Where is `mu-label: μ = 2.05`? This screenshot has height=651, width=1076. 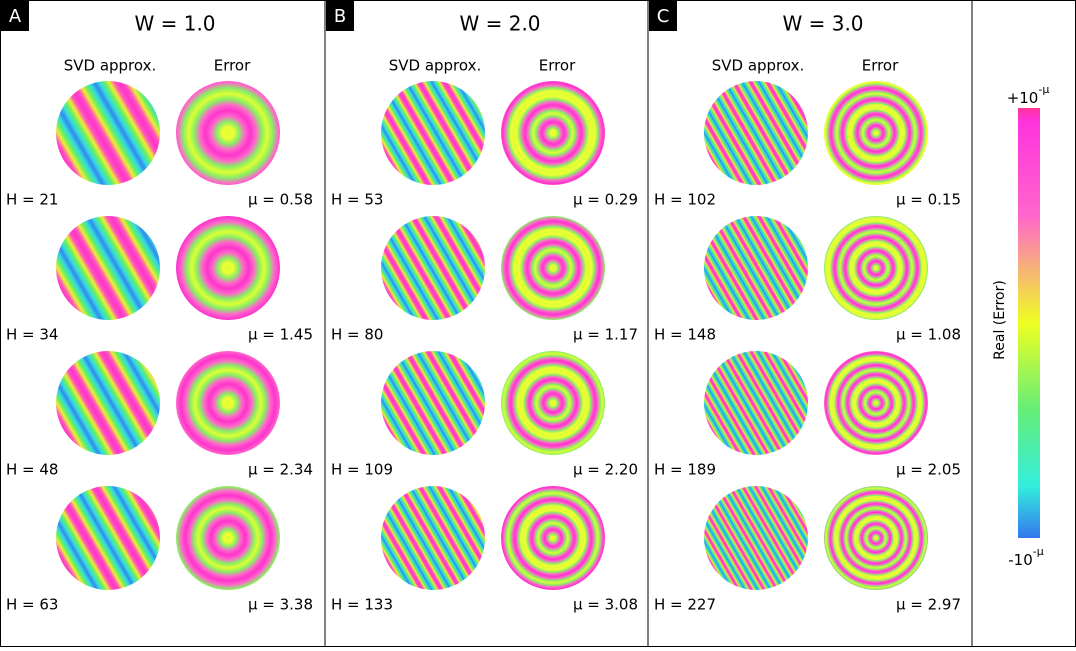 mu-label: μ = 2.05 is located at coordinates (928, 470).